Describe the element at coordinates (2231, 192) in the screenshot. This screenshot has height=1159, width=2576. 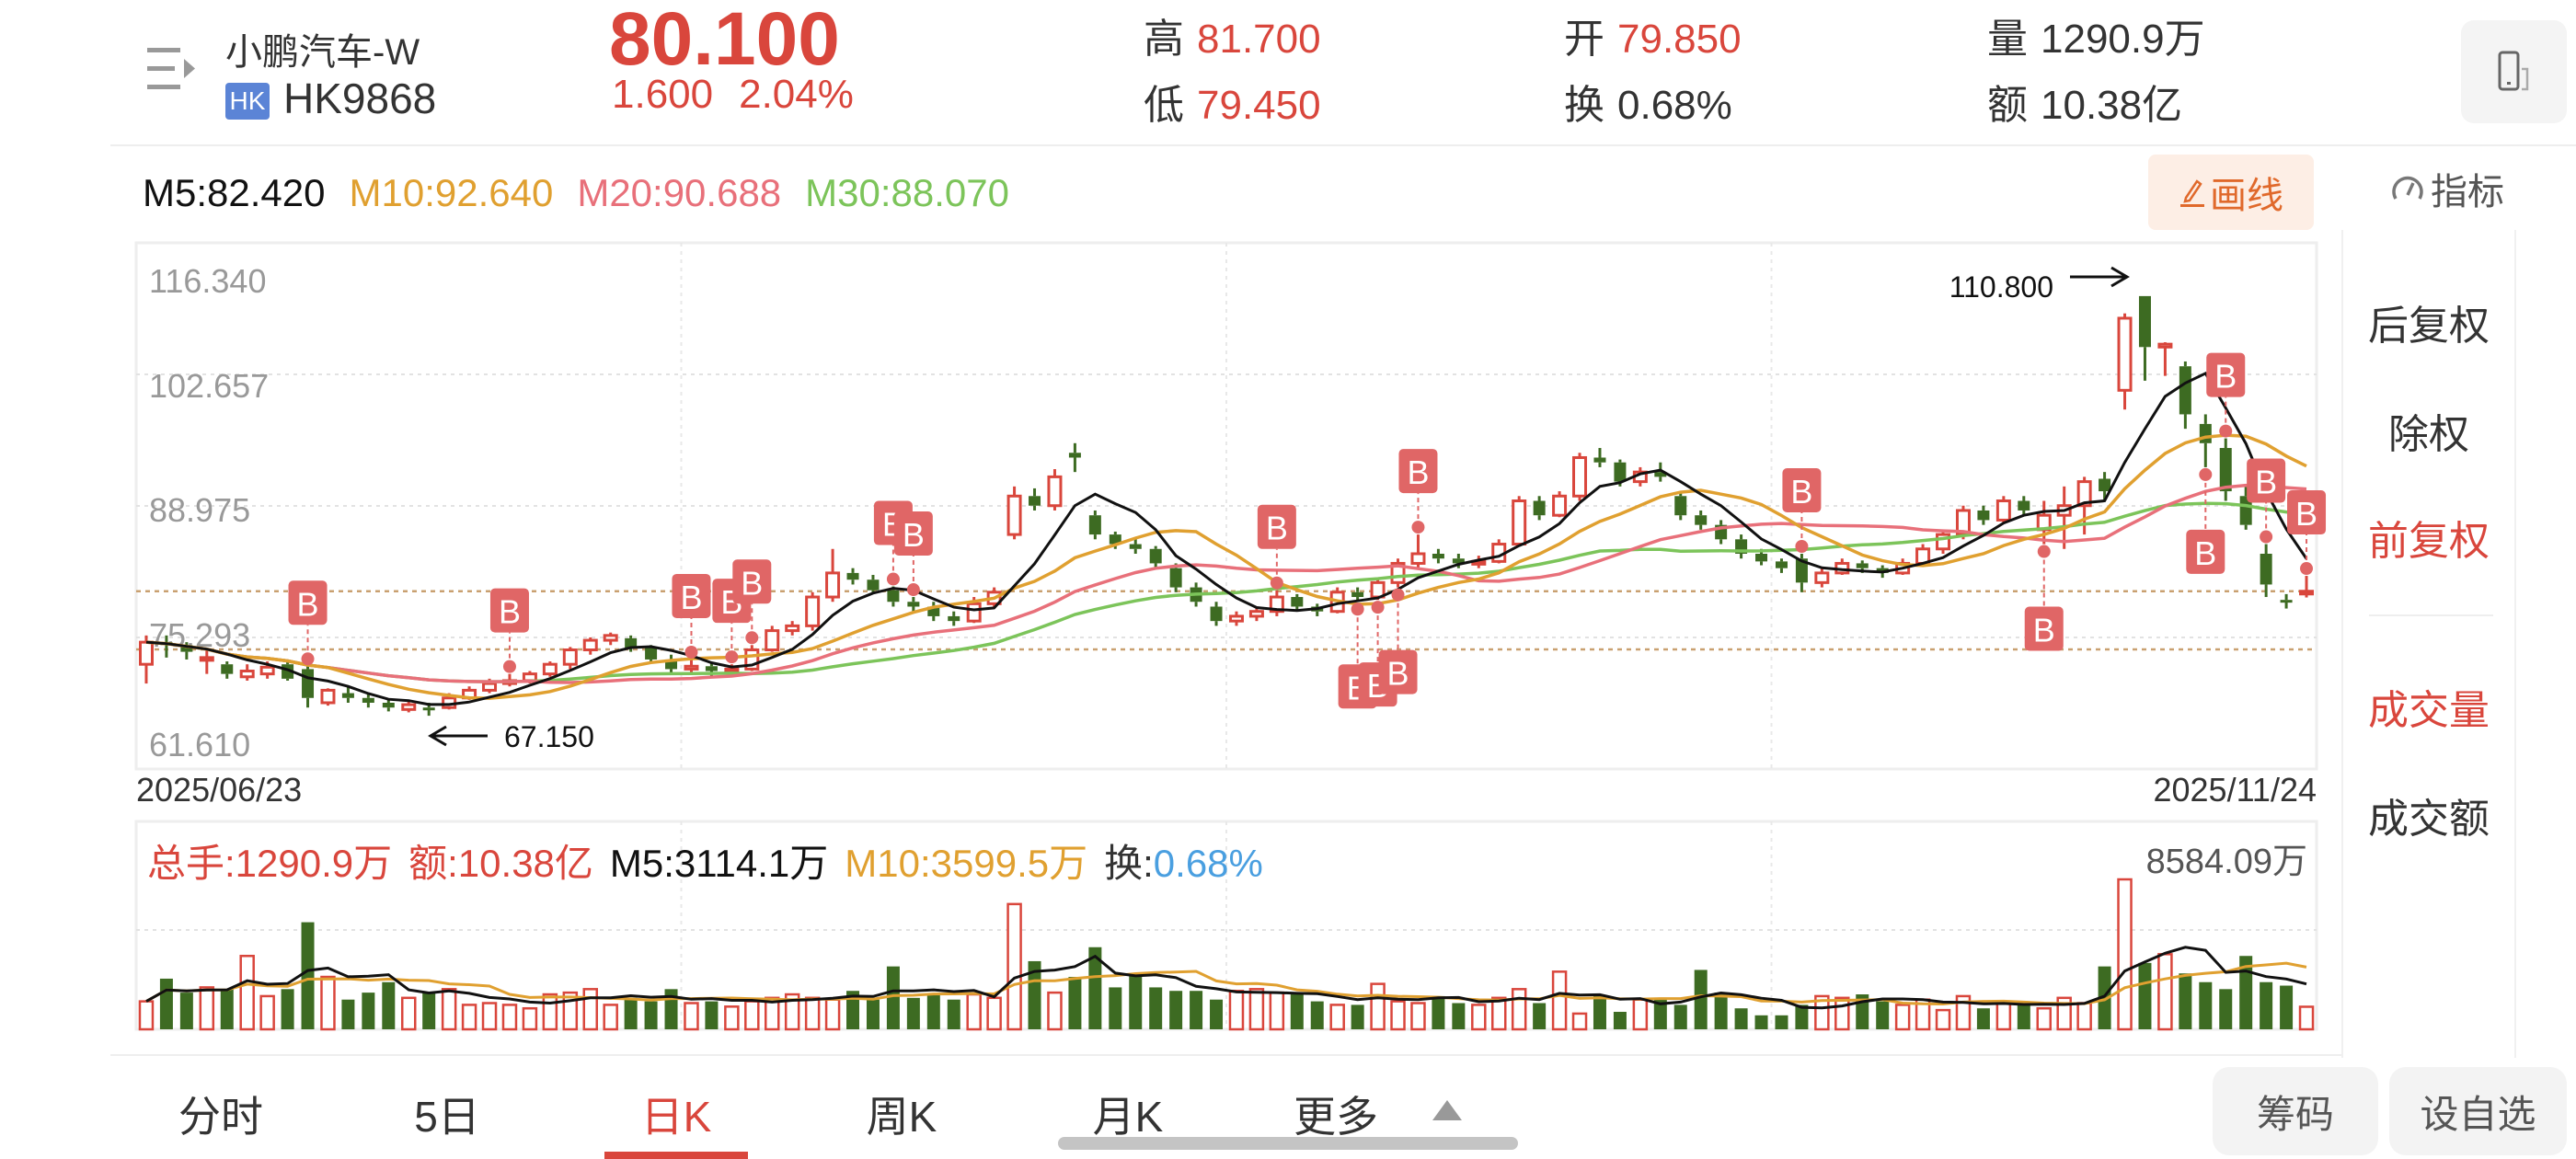
I see `draw-line-button: 画线` at that location.